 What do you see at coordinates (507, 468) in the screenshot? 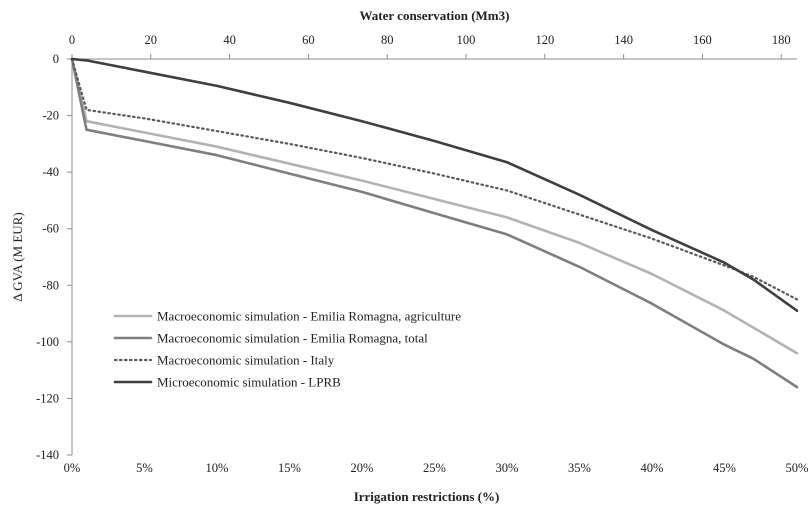
I see `x-tick-label: 30%` at bounding box center [507, 468].